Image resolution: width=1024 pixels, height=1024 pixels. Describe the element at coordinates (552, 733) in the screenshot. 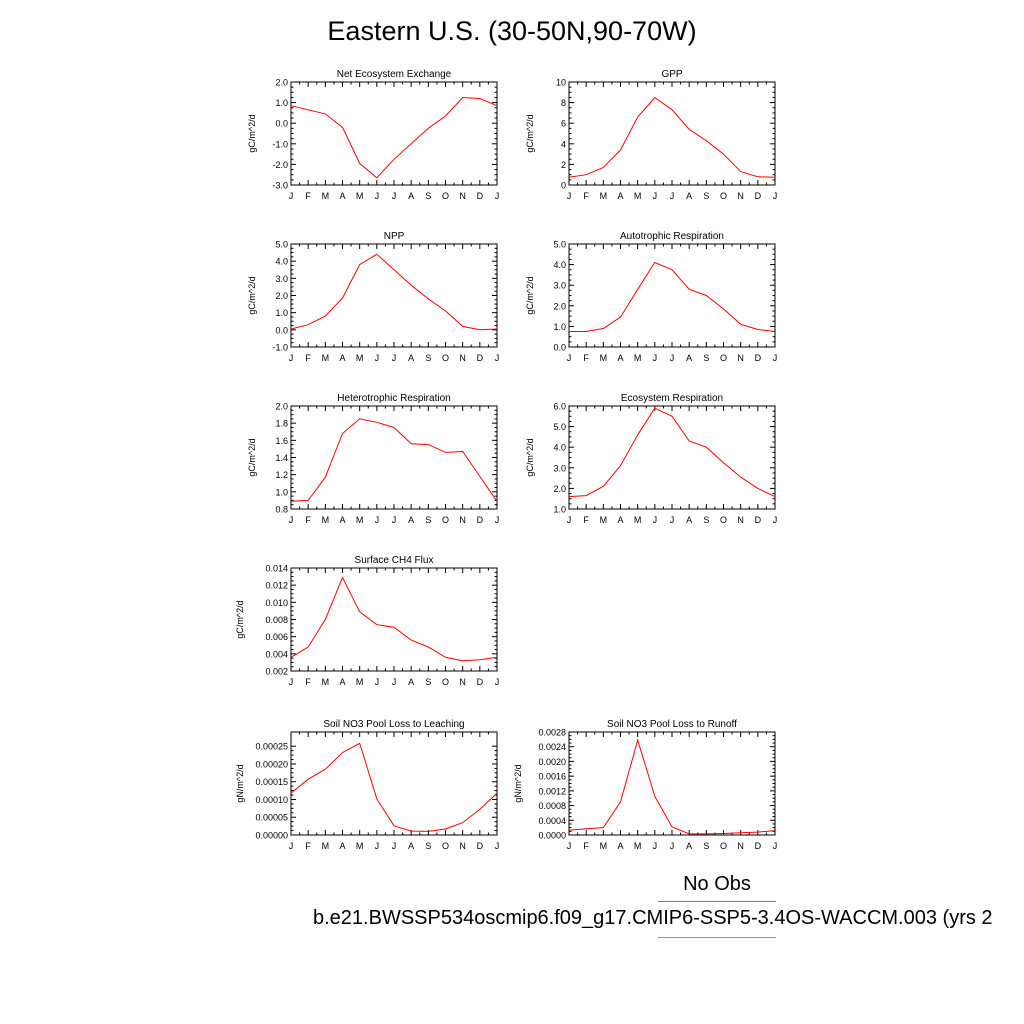

I see `y-tick-label: 0.0028` at that location.